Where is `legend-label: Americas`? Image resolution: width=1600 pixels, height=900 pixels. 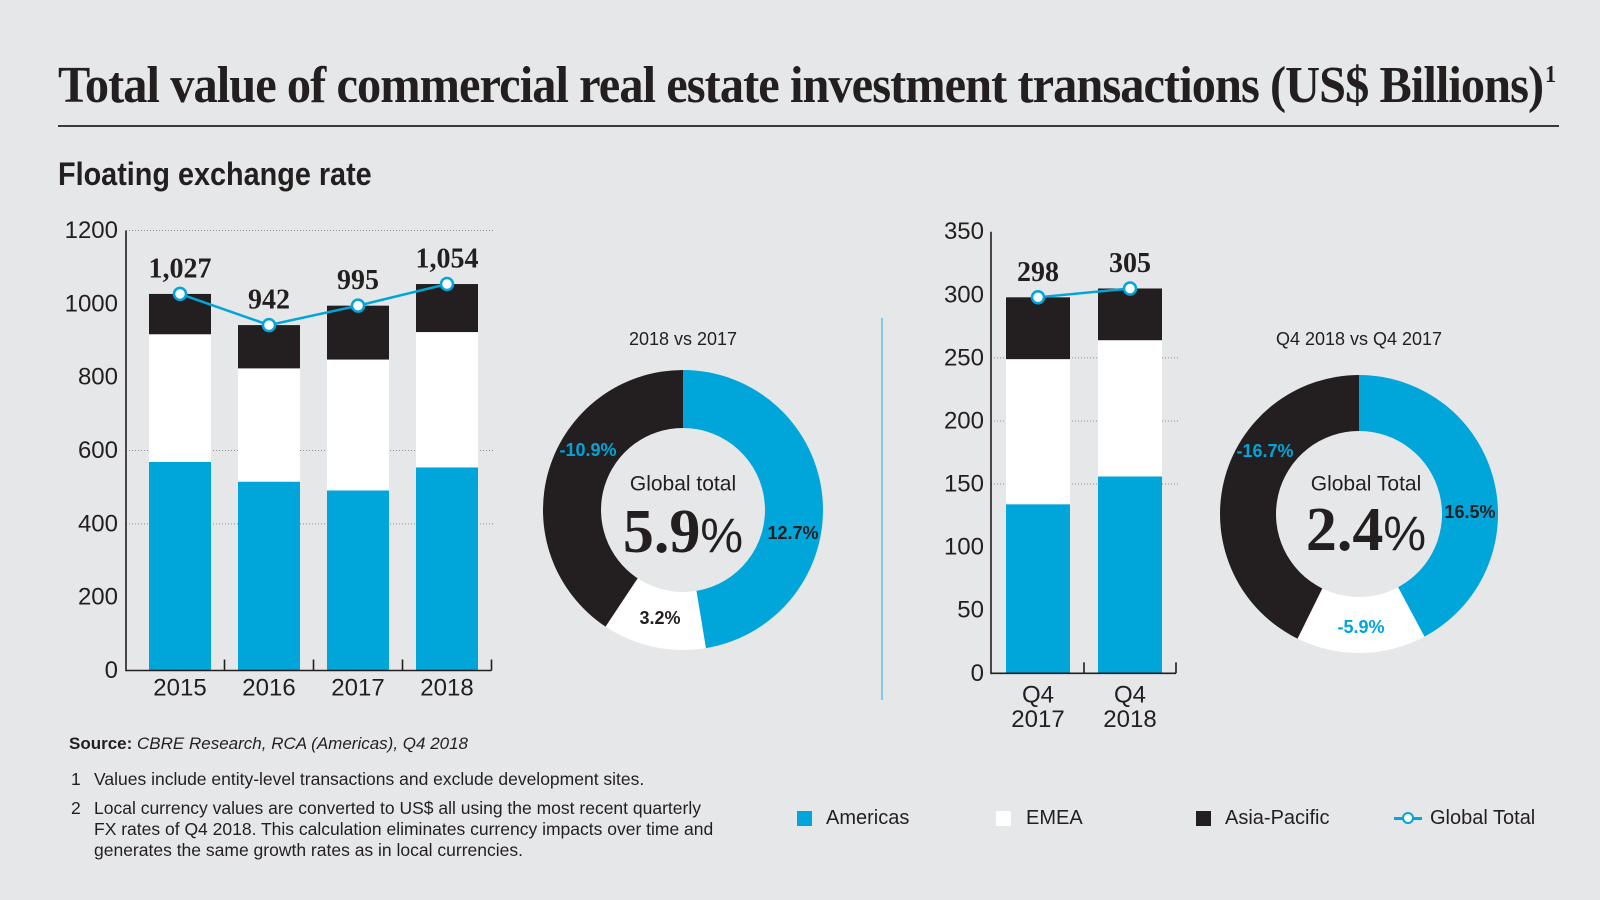 legend-label: Americas is located at coordinates (868, 818).